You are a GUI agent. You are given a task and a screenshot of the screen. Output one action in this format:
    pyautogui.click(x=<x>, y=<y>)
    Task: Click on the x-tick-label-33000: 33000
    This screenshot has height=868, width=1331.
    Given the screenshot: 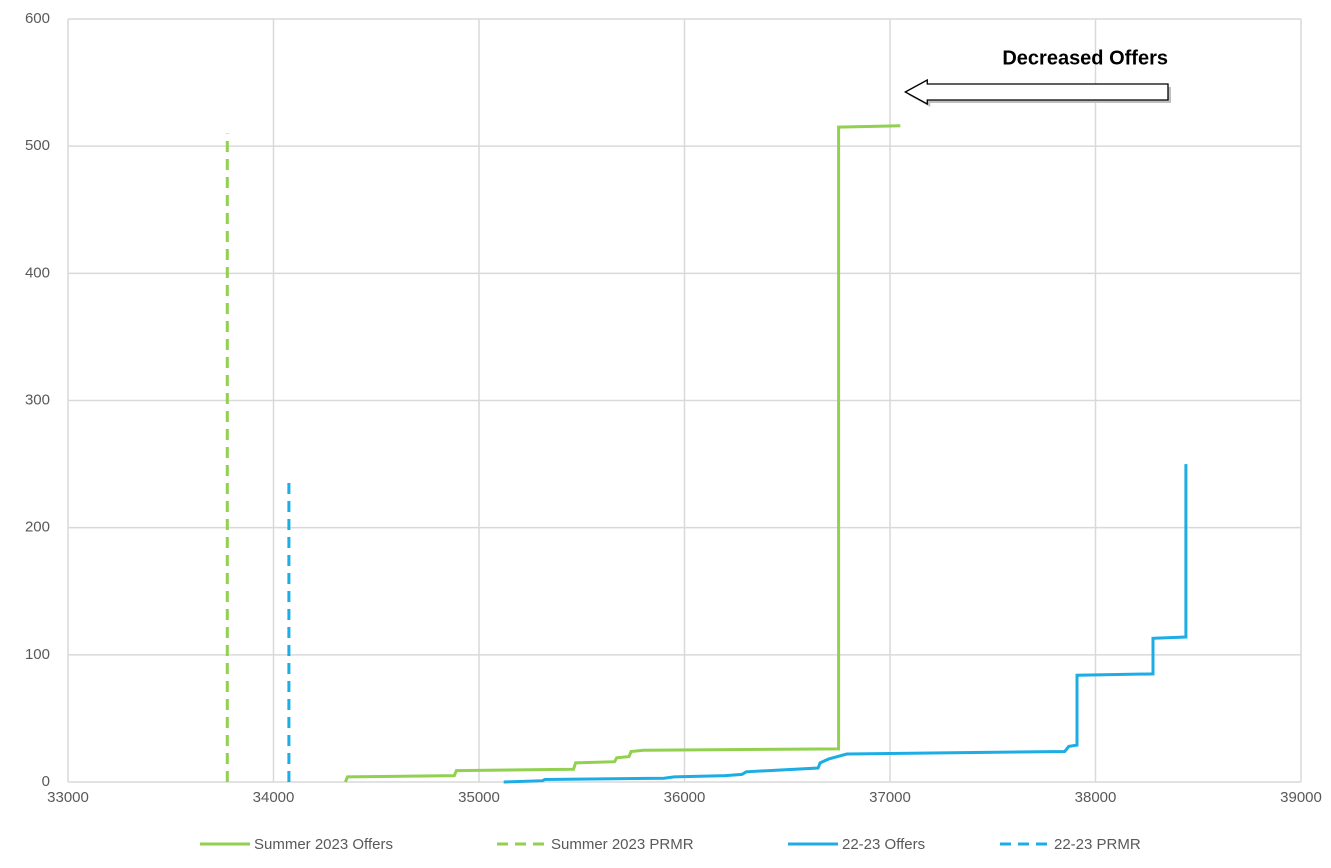 What is the action you would take?
    pyautogui.click(x=68, y=797)
    